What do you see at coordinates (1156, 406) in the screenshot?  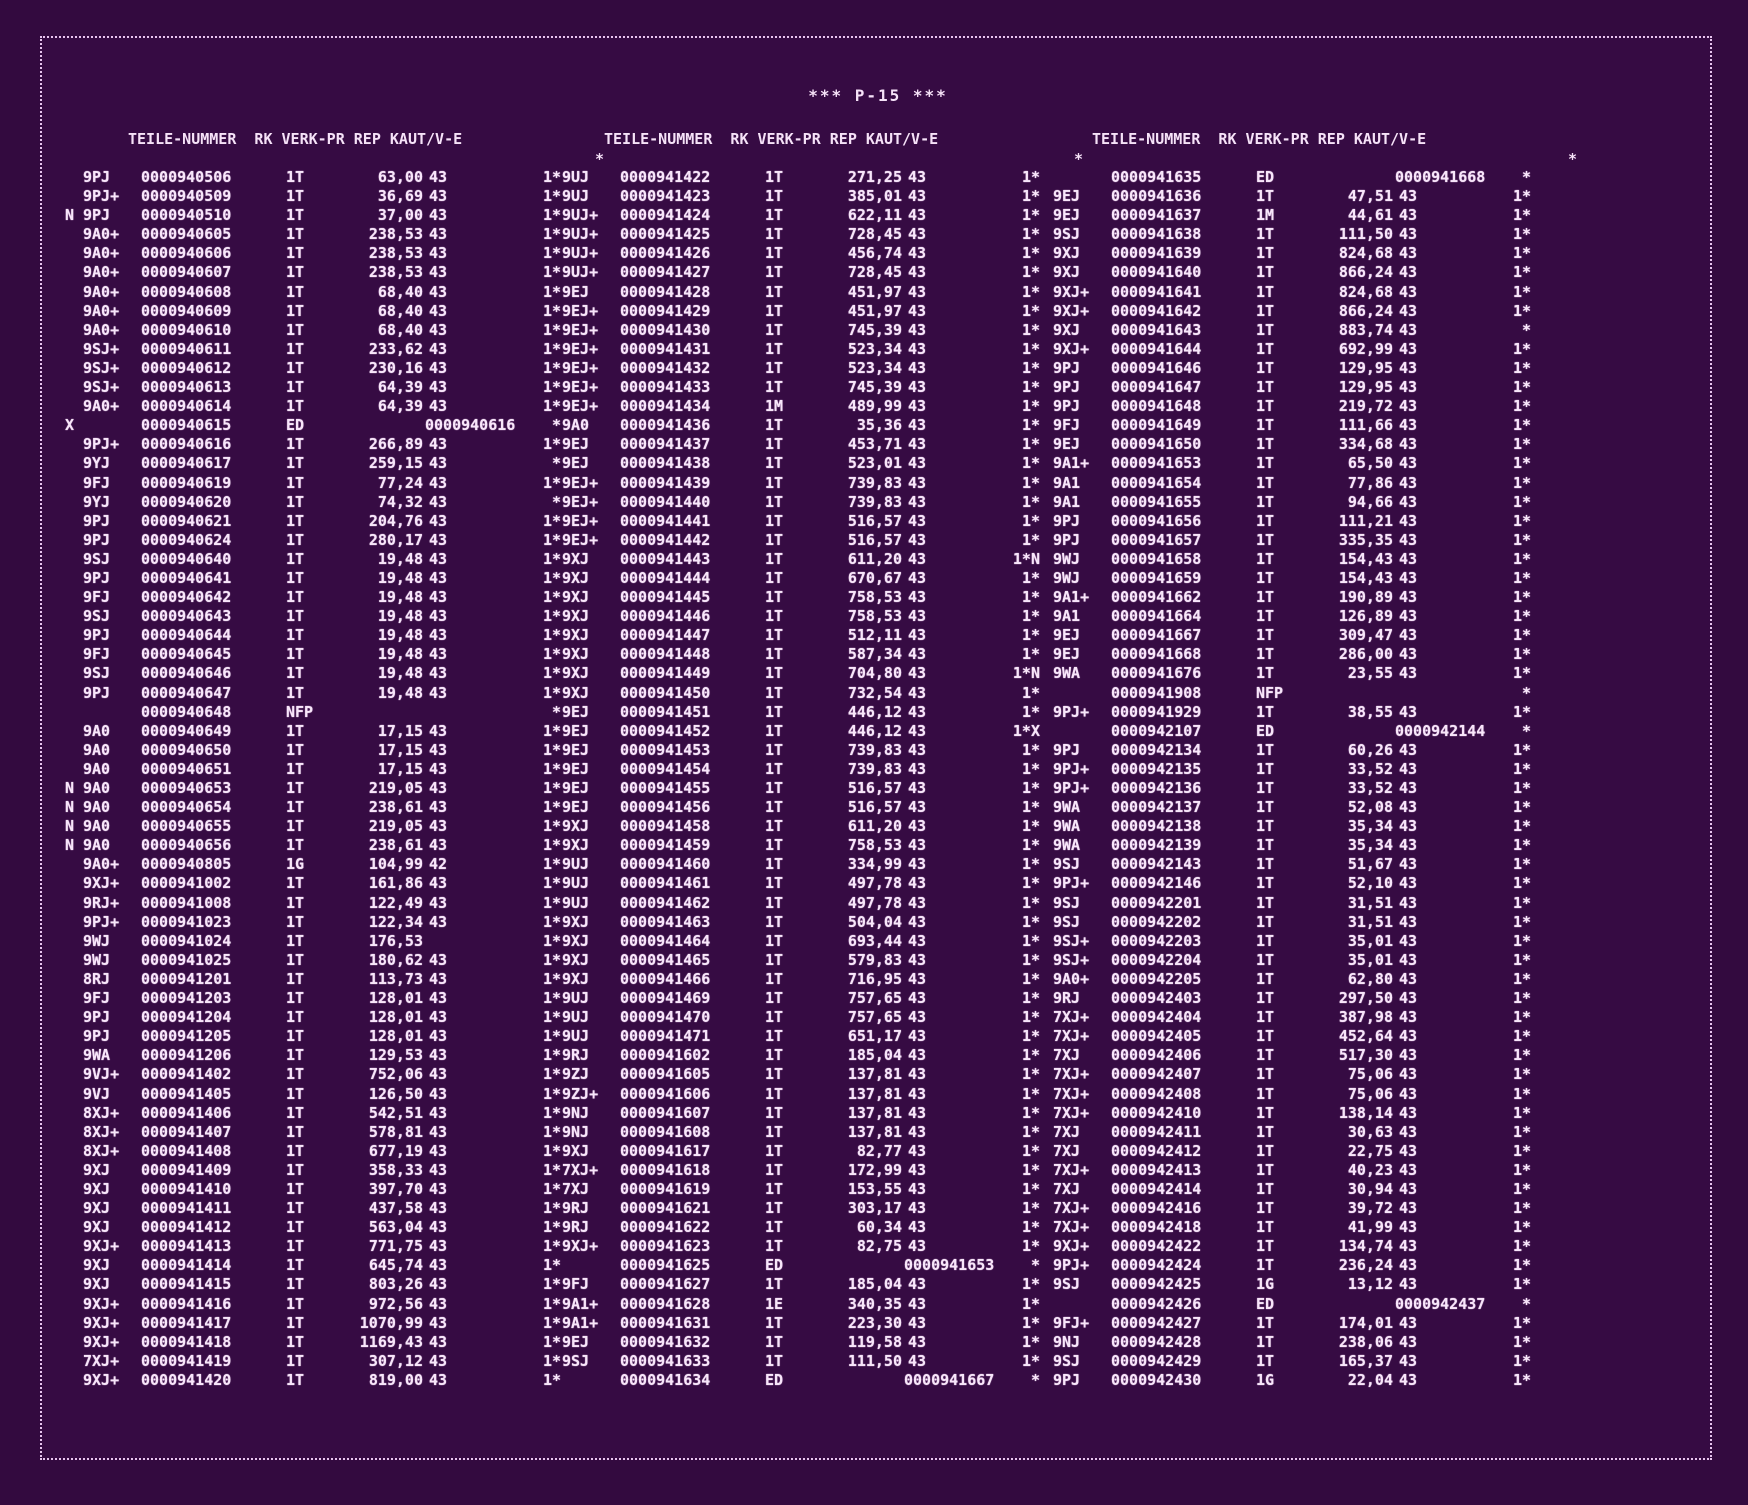 I see `row-part-number: 0000941648` at bounding box center [1156, 406].